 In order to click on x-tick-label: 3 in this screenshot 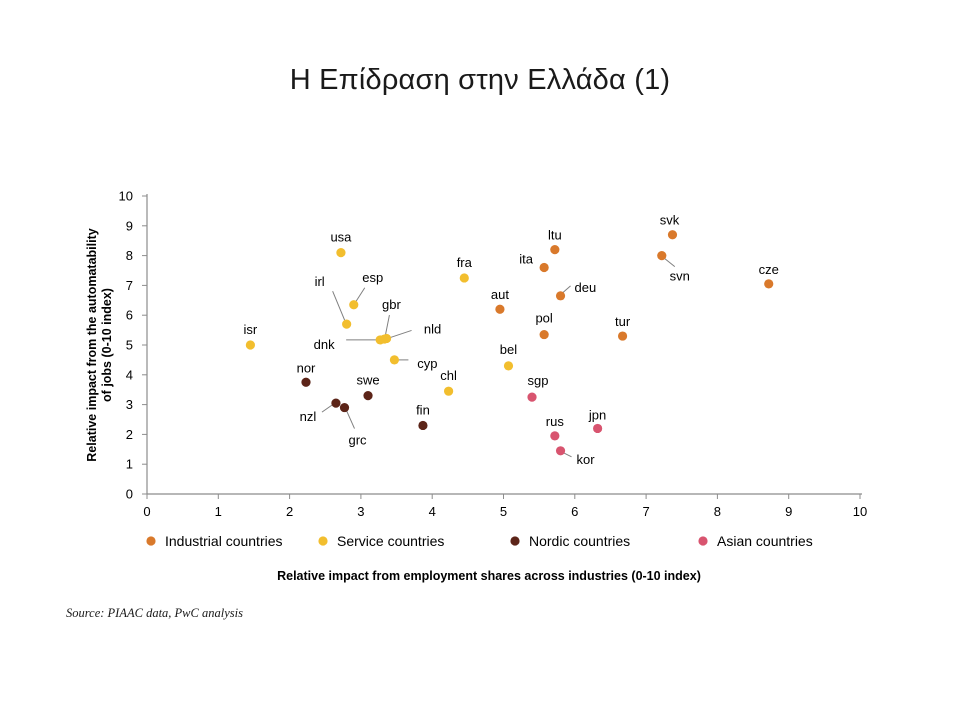, I will do `click(360, 511)`.